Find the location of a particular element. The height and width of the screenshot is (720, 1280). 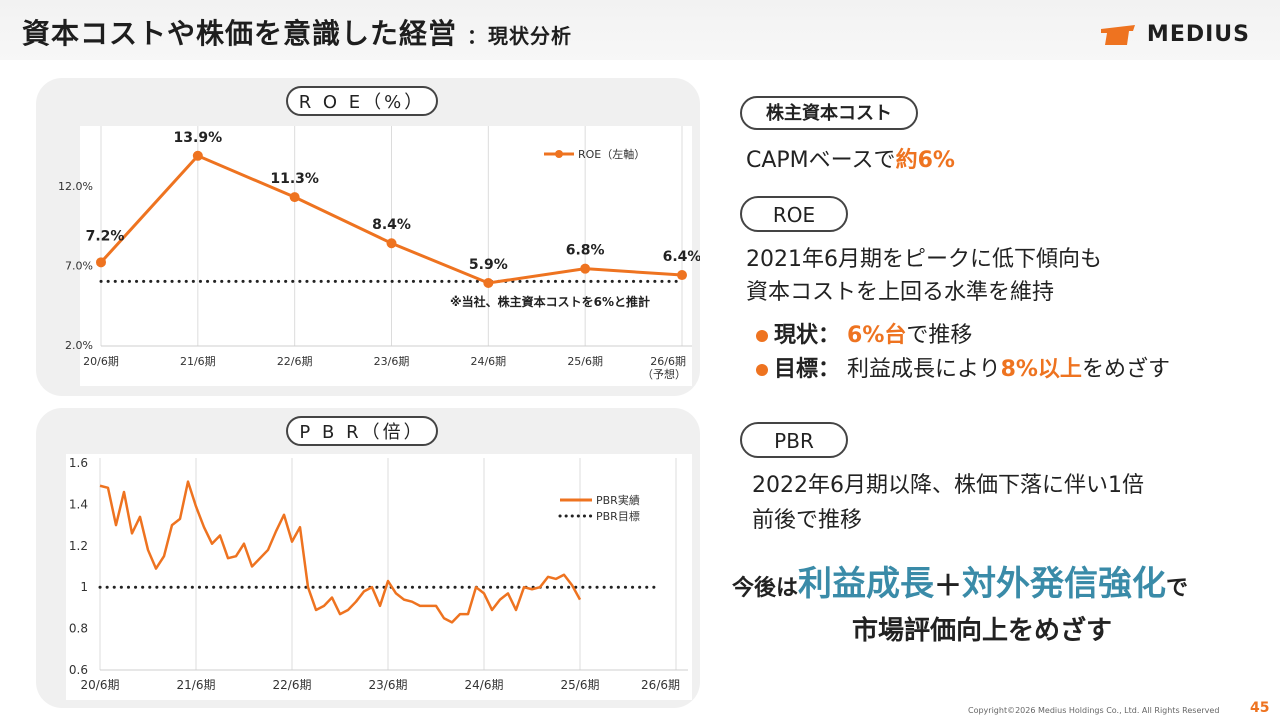

future-line1: 今後は利益成長＋対外発信強化で is located at coordinates (960, 580).